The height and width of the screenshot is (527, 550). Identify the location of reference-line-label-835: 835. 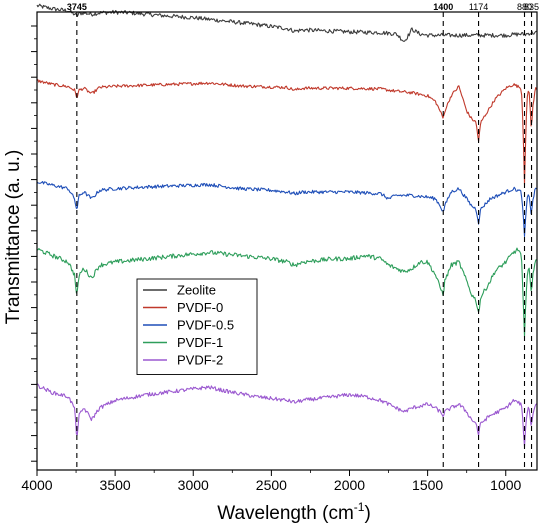
(531, 7).